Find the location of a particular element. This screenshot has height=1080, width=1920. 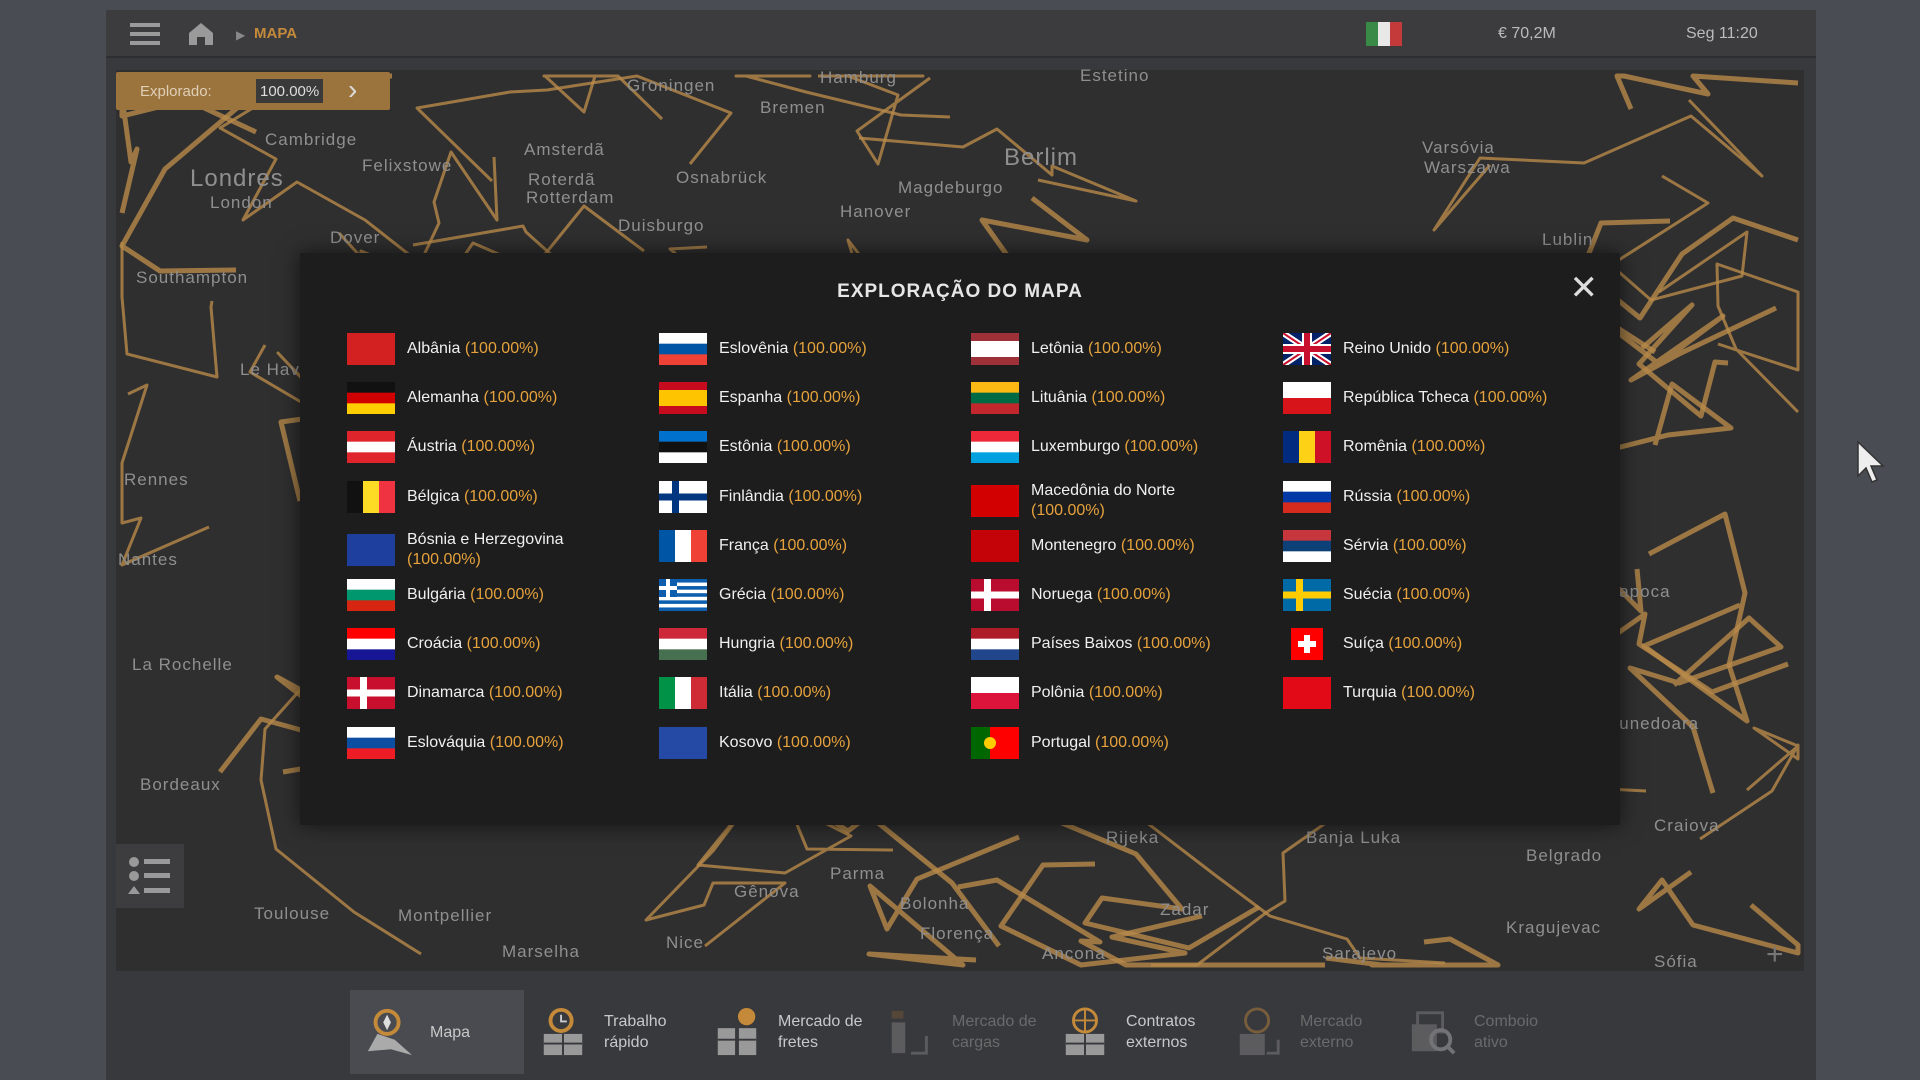

money-balance: € 70,2M is located at coordinates (1527, 33).